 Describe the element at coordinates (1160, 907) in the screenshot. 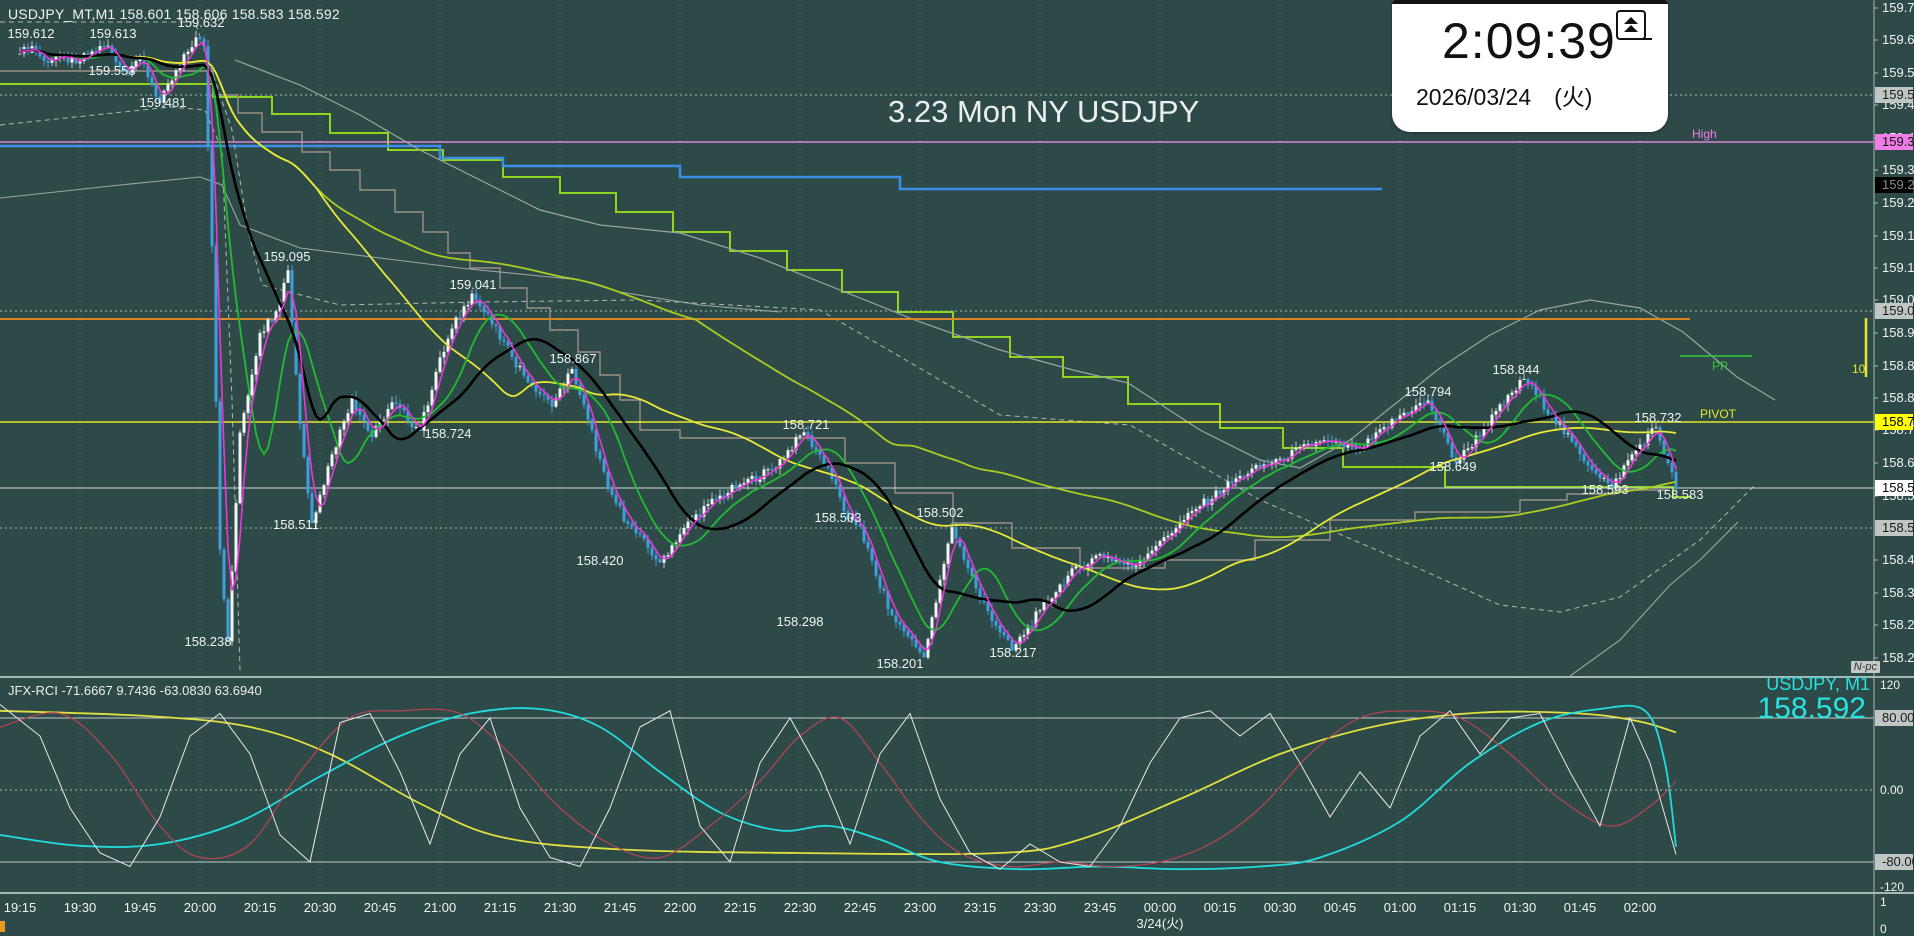

I see `svg-text: 00:00` at that location.